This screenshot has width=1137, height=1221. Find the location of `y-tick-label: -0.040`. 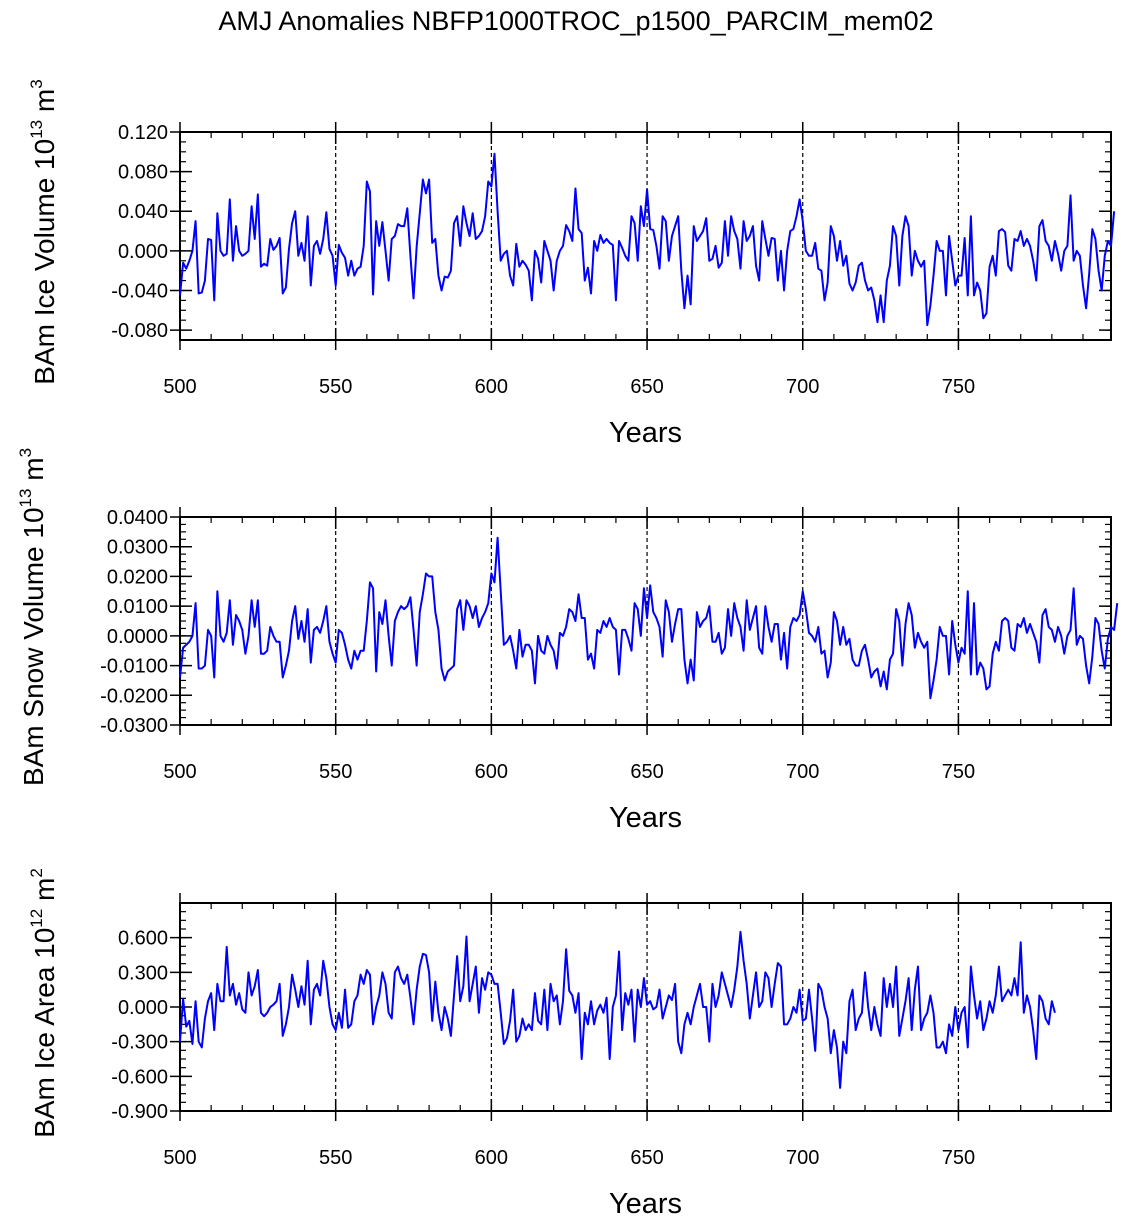

y-tick-label: -0.040 is located at coordinates (139, 291).